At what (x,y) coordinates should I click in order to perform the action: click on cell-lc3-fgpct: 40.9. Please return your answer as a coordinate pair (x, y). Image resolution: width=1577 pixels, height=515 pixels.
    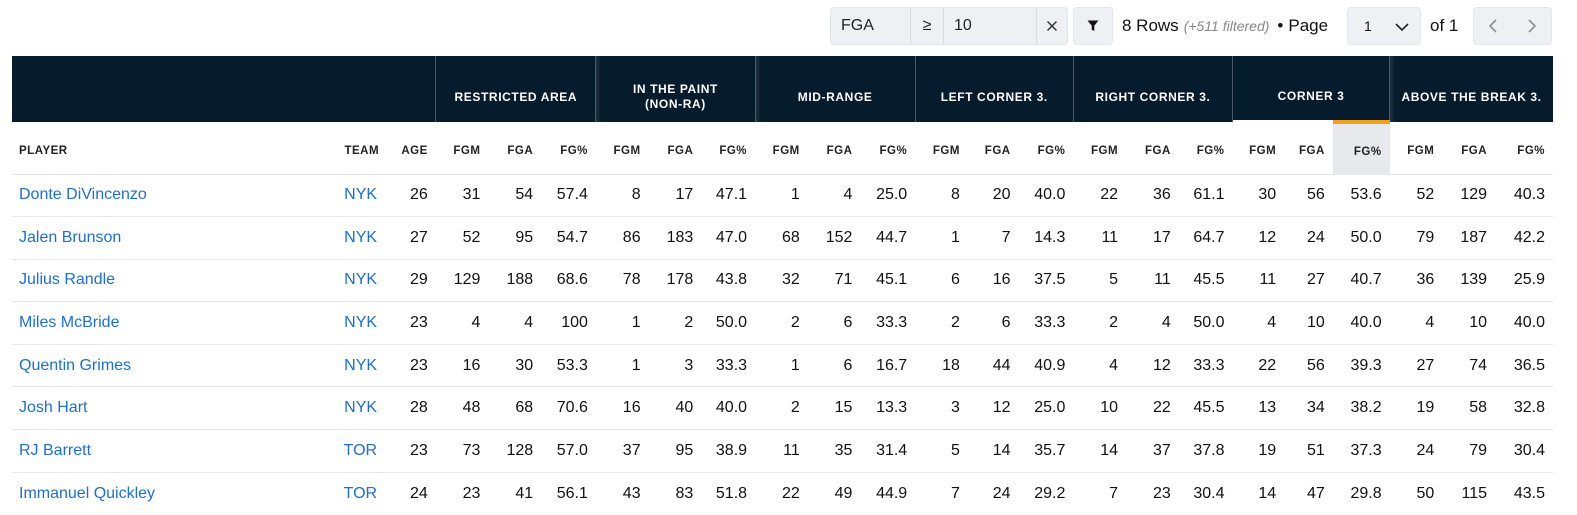
    Looking at the image, I should click on (1046, 366).